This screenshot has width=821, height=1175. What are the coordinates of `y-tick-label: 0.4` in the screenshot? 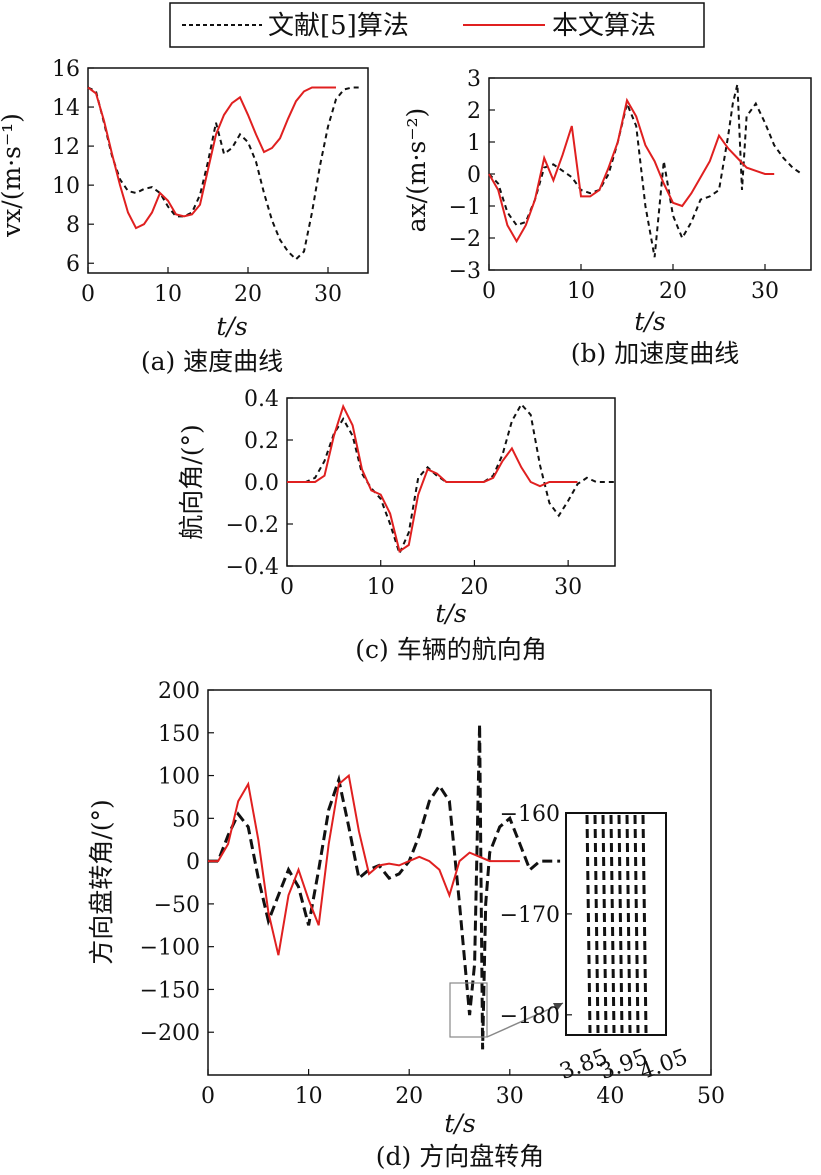 It's located at (261, 399).